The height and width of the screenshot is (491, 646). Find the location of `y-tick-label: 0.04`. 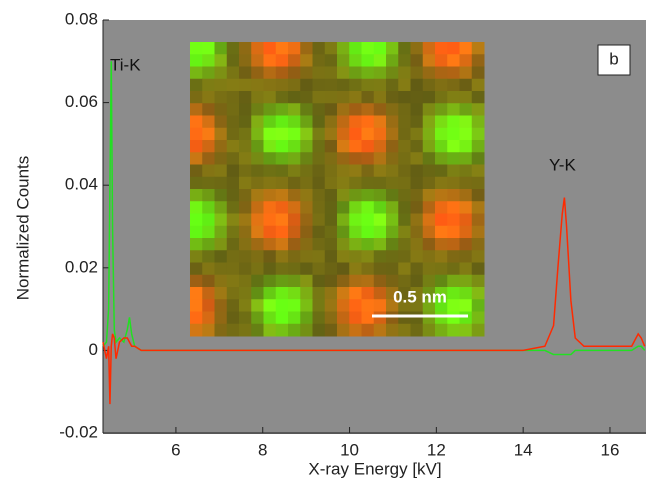

y-tick-label: 0.04 is located at coordinates (81, 184).